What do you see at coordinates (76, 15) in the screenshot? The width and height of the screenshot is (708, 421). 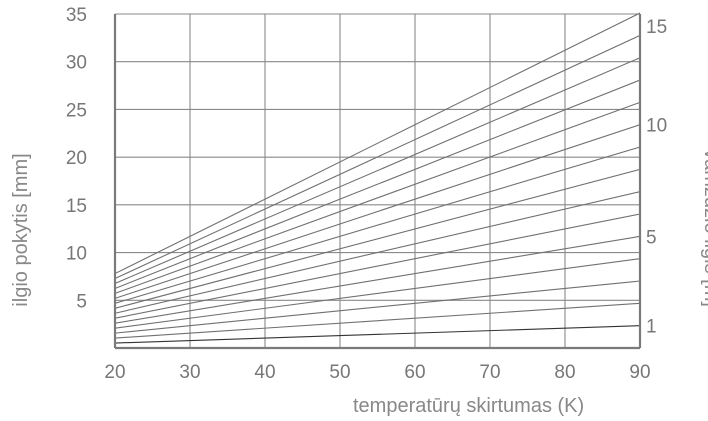 I see `y-tick-label: 35` at bounding box center [76, 15].